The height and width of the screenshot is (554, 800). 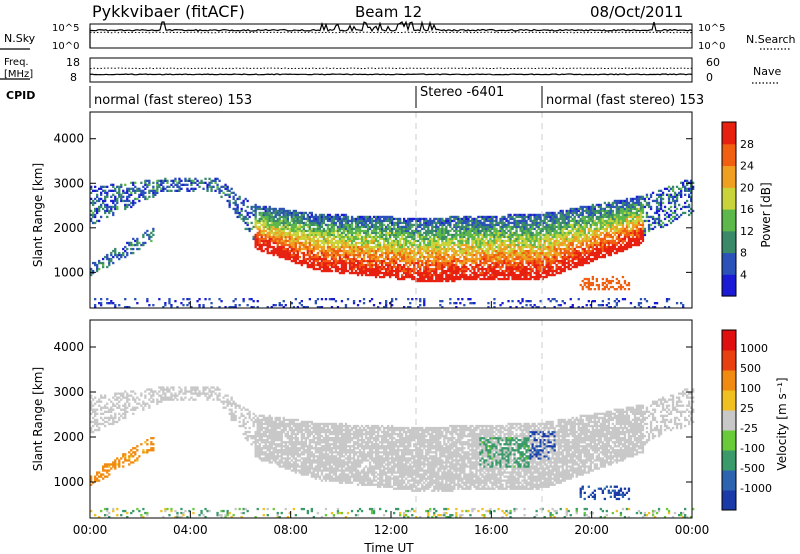 I want to click on velocity-colorbar-title: Velocity [m s⁻¹], so click(x=782, y=423).